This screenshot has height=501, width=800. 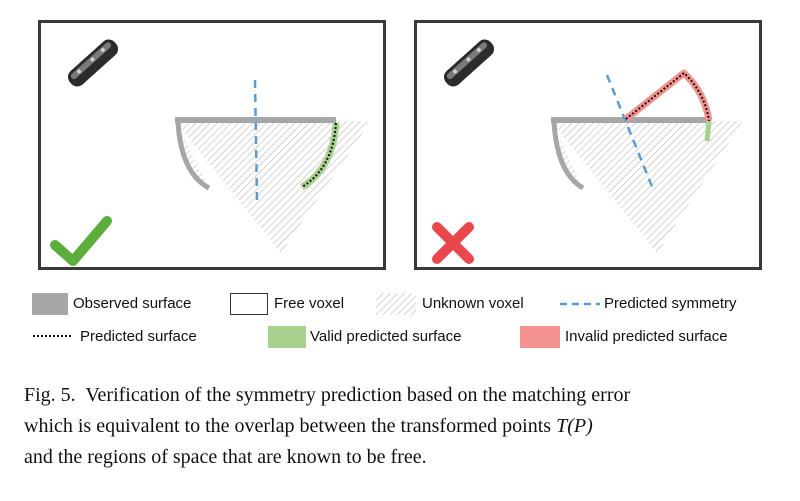 What do you see at coordinates (580, 304) in the screenshot?
I see `predicted-symmetry-swatch` at bounding box center [580, 304].